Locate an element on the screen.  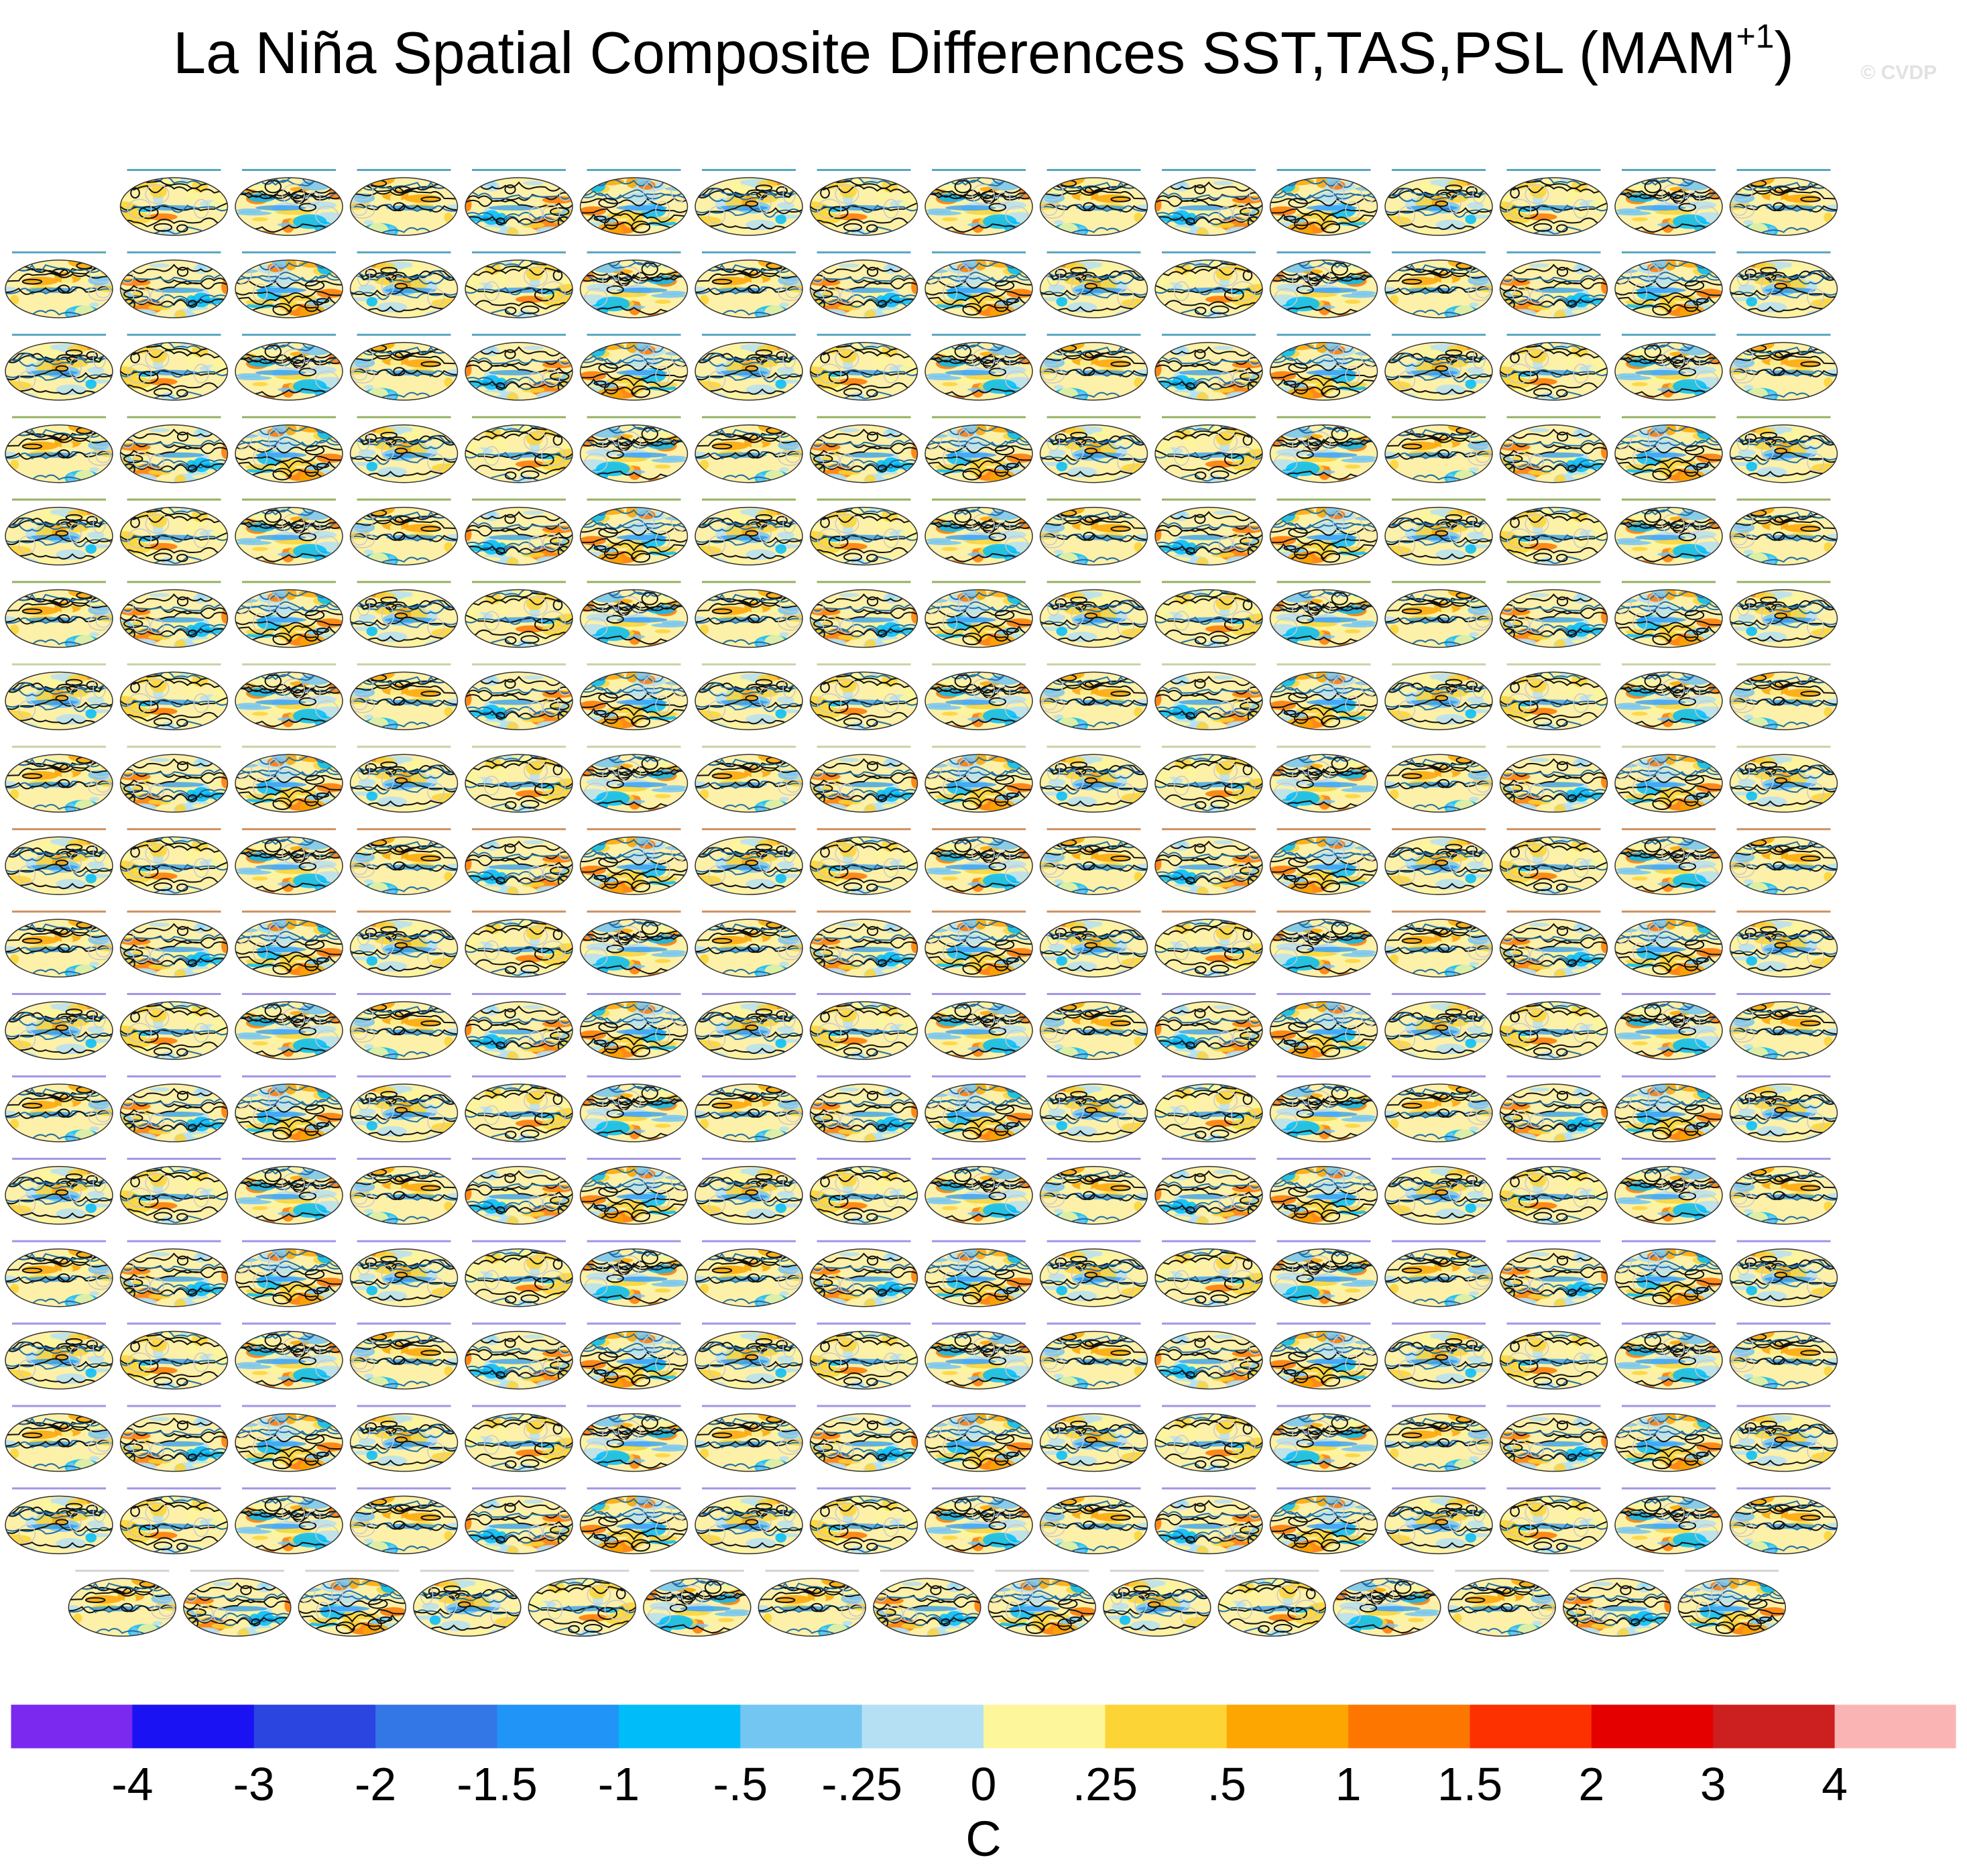
colorbar-tick-label: 1.5 is located at coordinates (1469, 1784).